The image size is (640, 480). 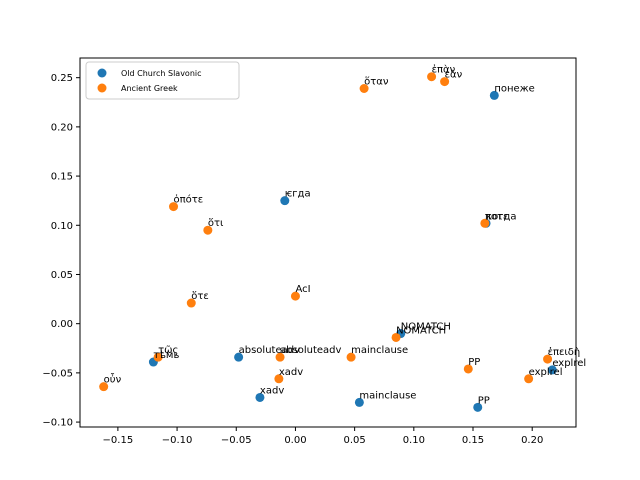 What do you see at coordinates (421, 330) in the screenshot?
I see `point-label-greek-8: NOMATCH` at bounding box center [421, 330].